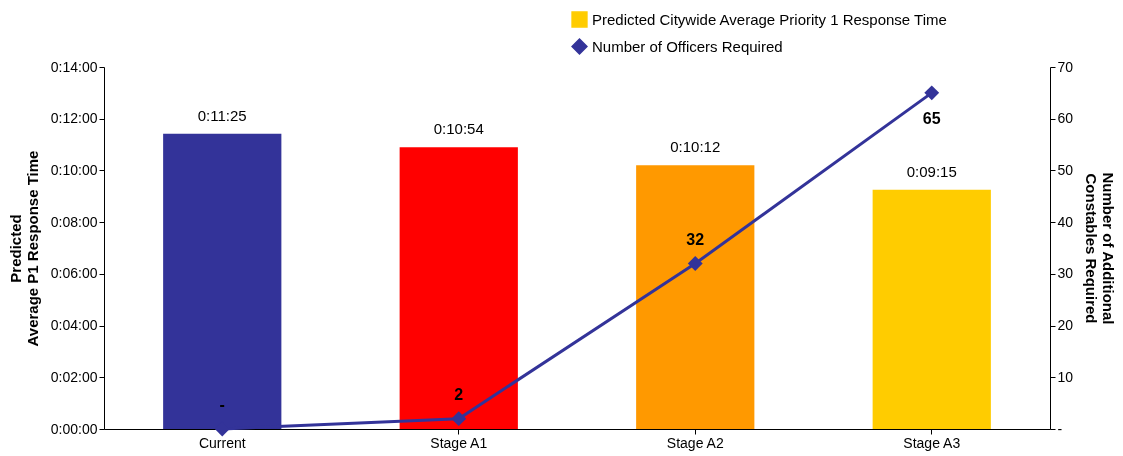 This screenshot has height=456, width=1123. Describe the element at coordinates (1065, 169) in the screenshot. I see `y2-tick-label: 50` at that location.